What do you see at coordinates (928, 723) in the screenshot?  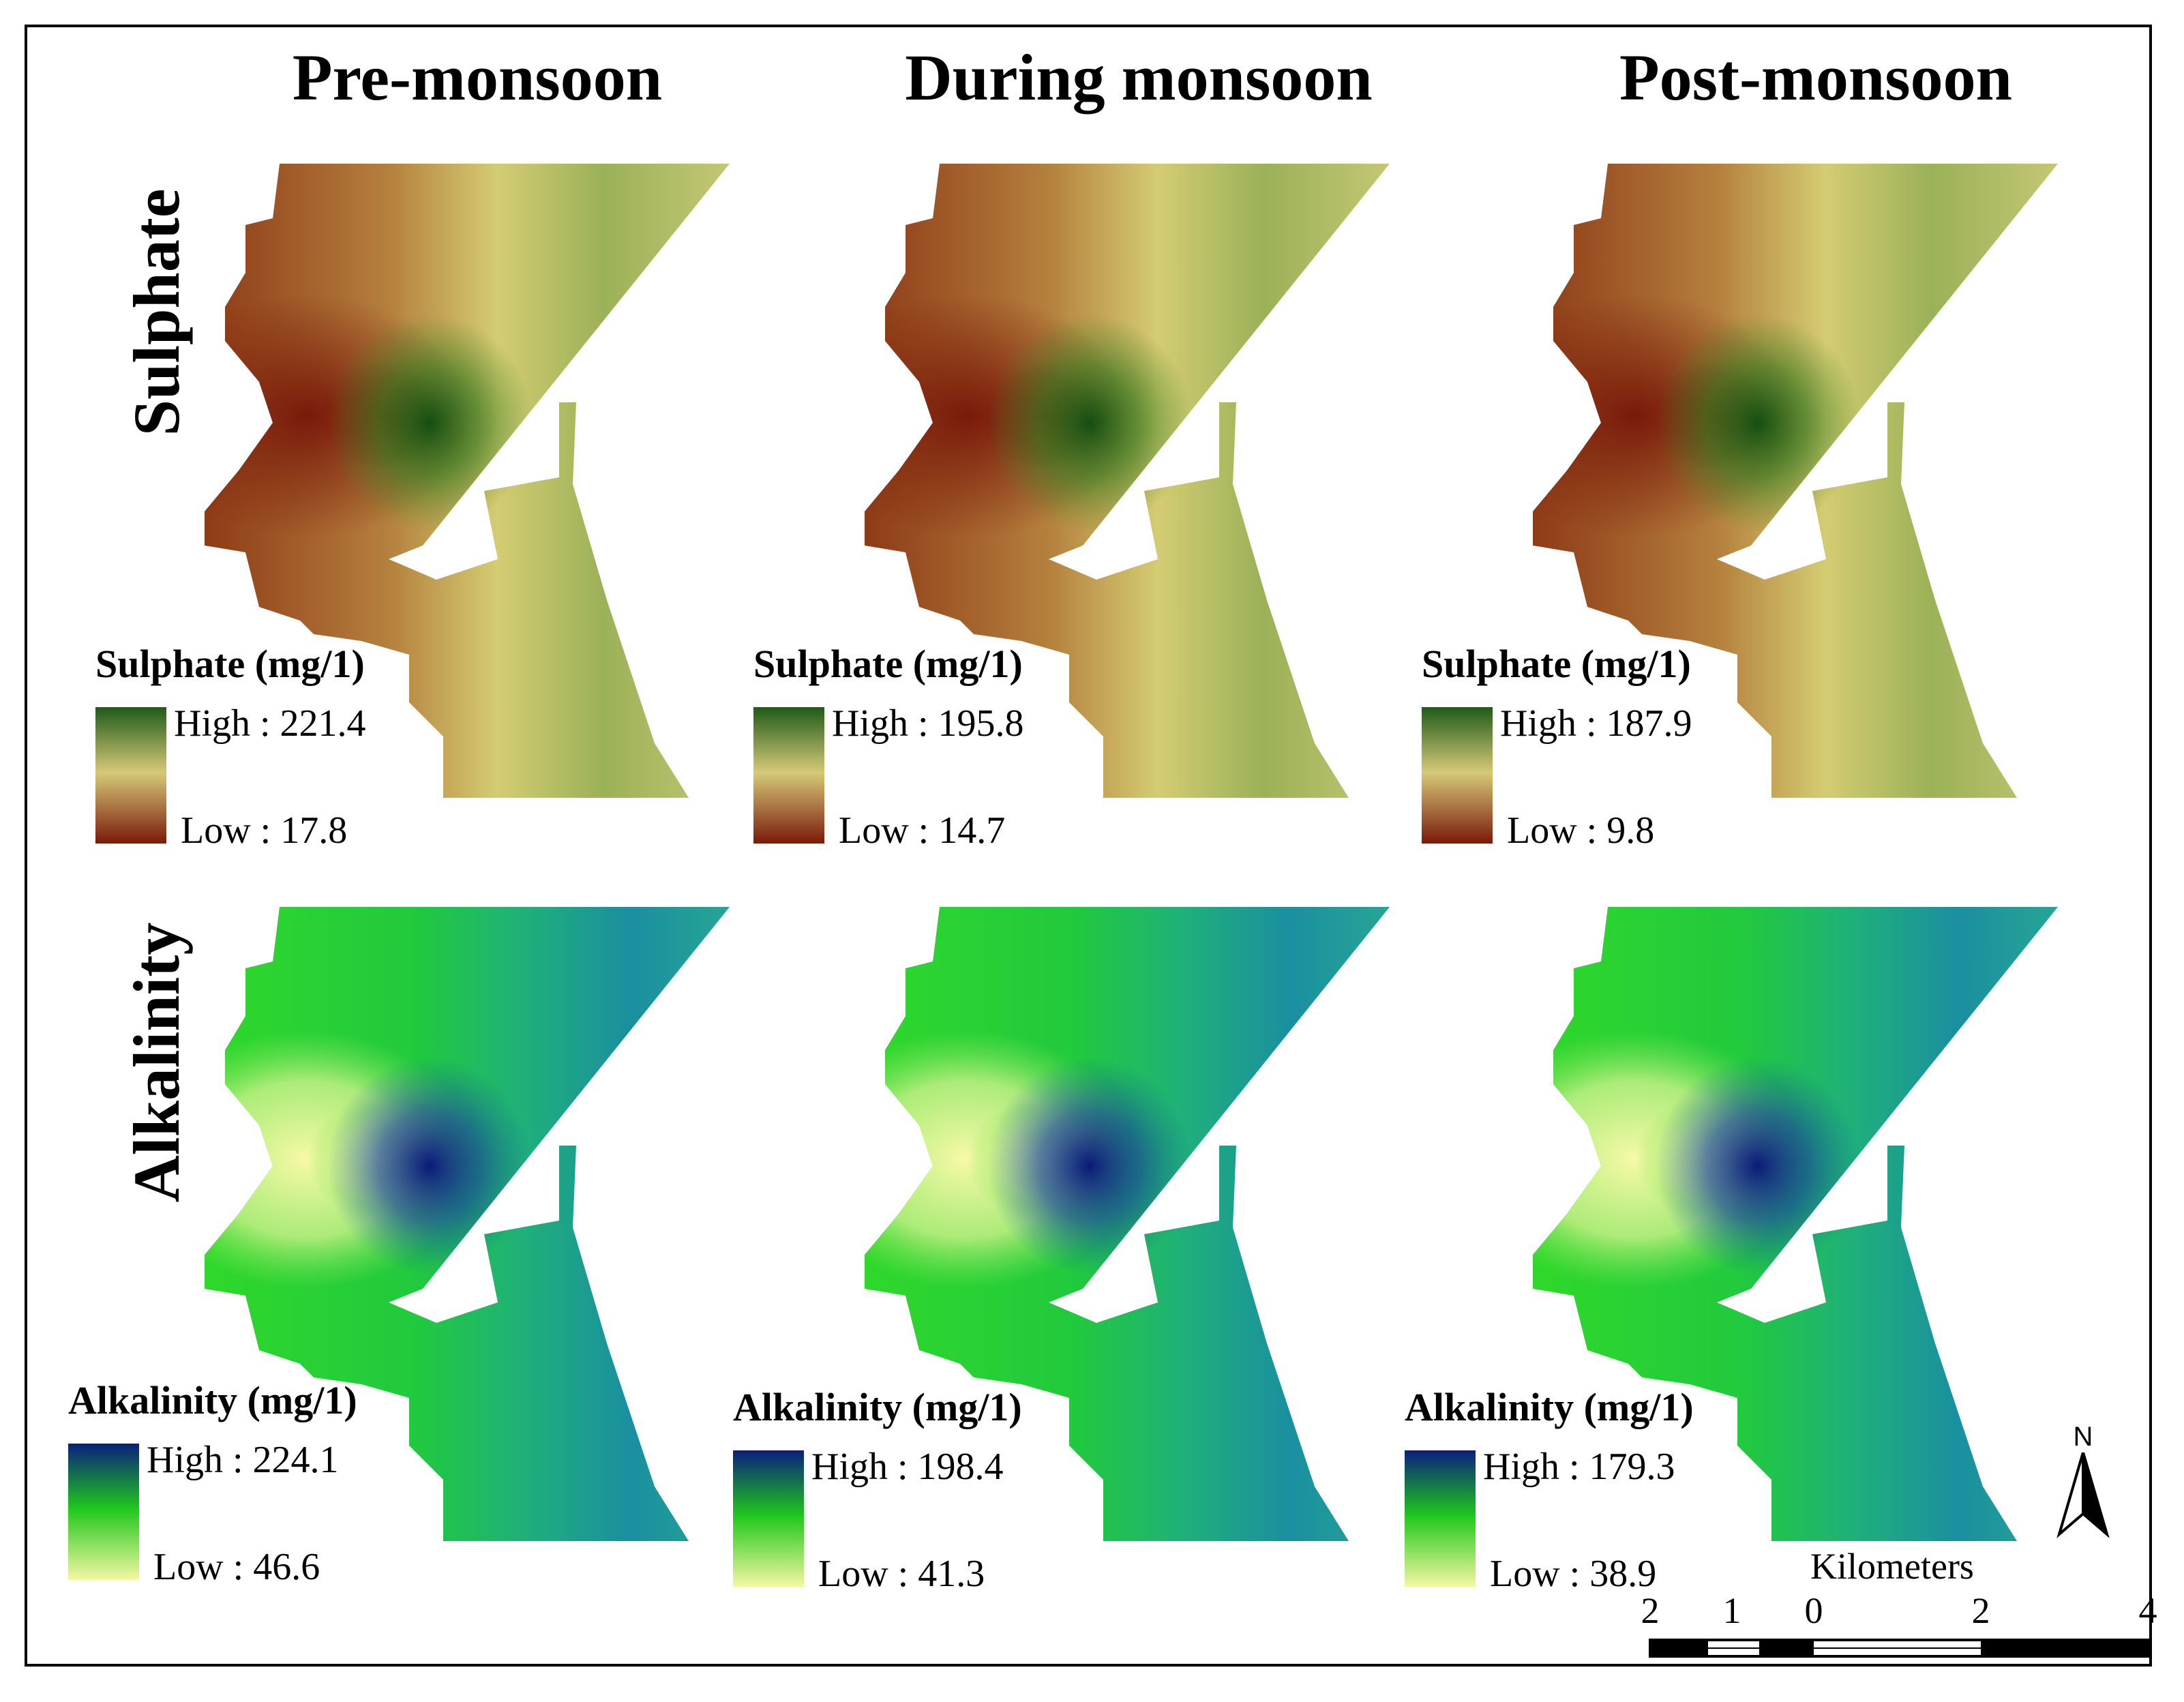 I see `legend-high-label: High : 195.8` at bounding box center [928, 723].